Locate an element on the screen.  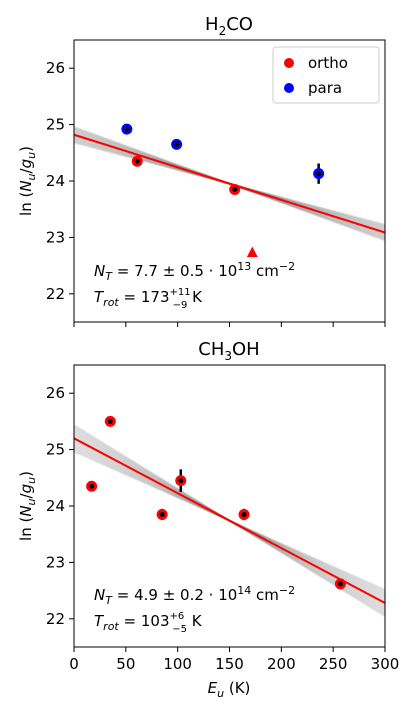
panel2-x-ticks: 0 50 100 150 200 250 300 is located at coordinates (234, 660).